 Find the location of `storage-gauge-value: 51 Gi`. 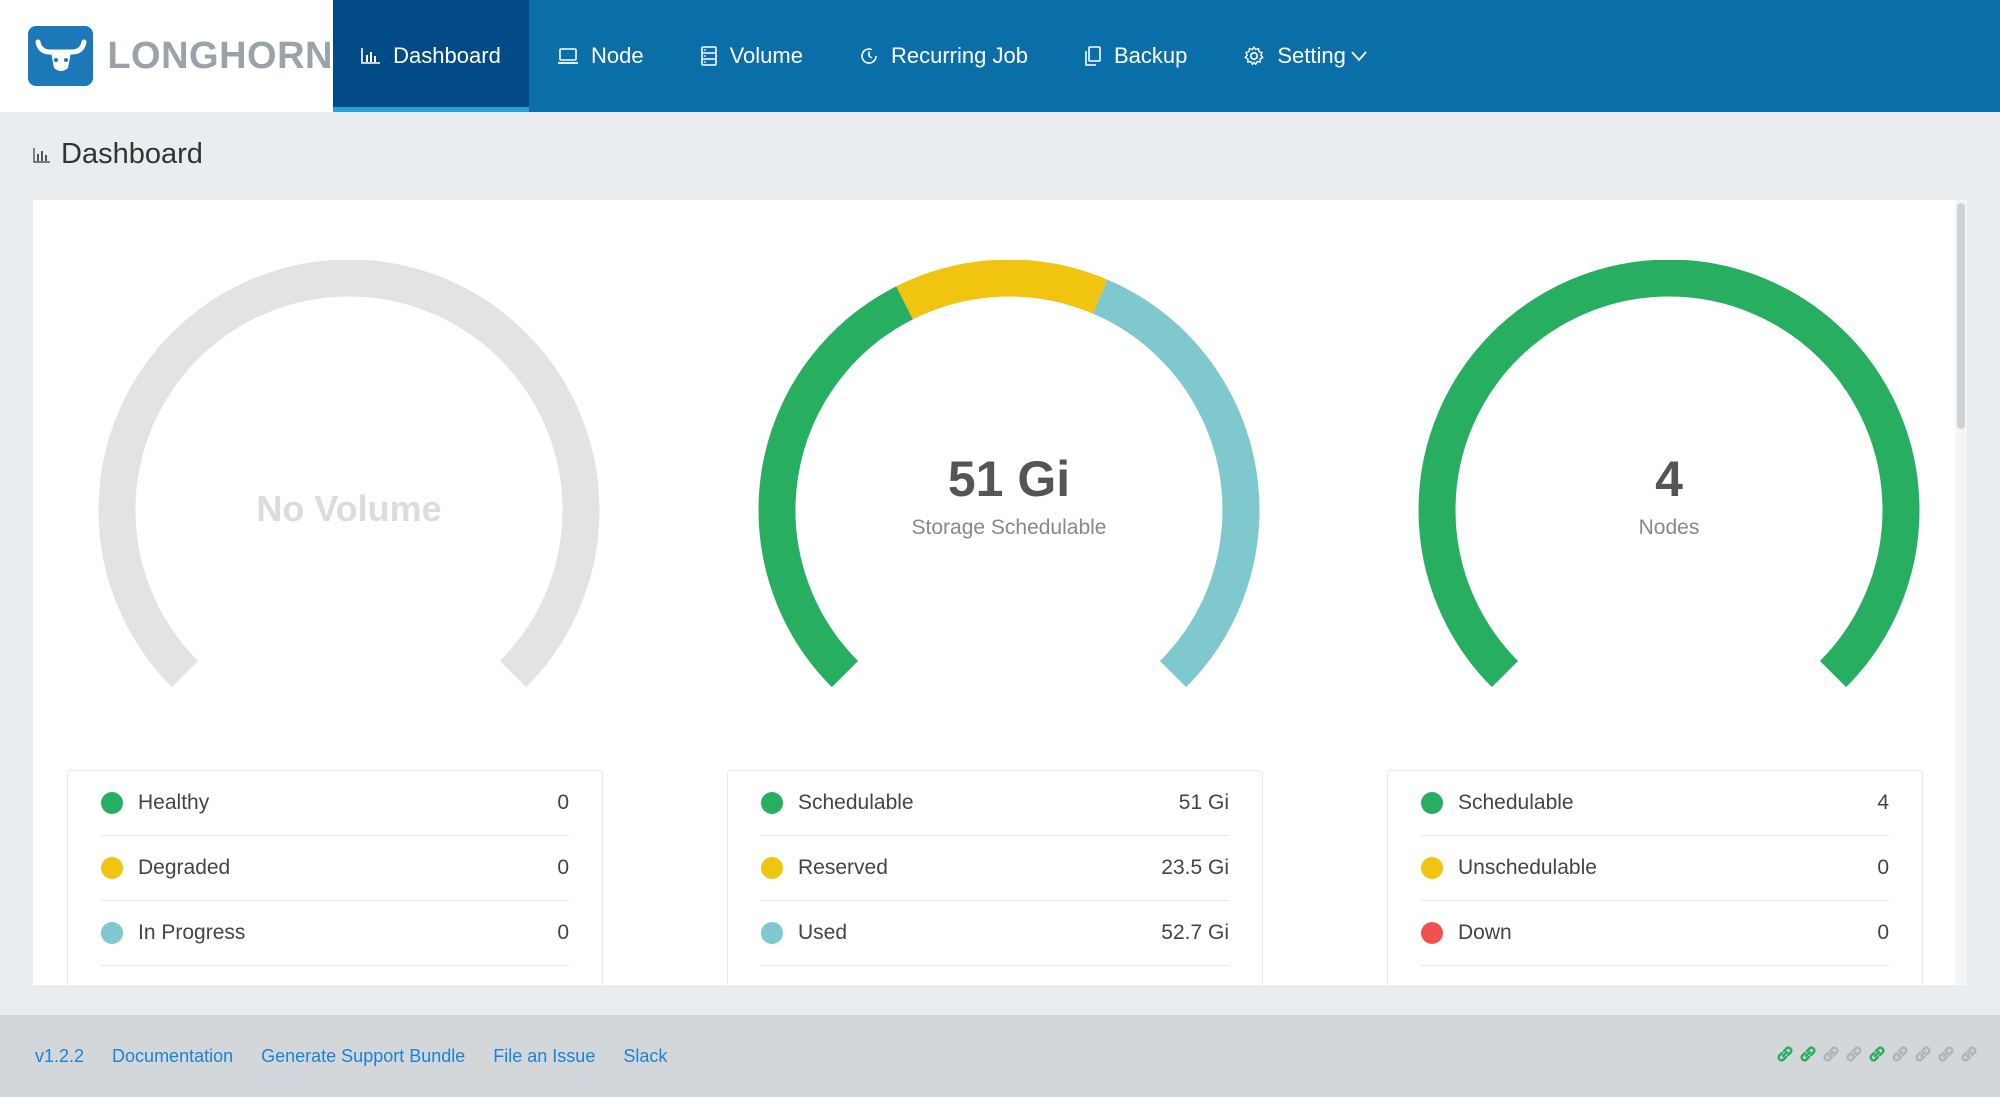

storage-gauge-value: 51 Gi is located at coordinates (1009, 479).